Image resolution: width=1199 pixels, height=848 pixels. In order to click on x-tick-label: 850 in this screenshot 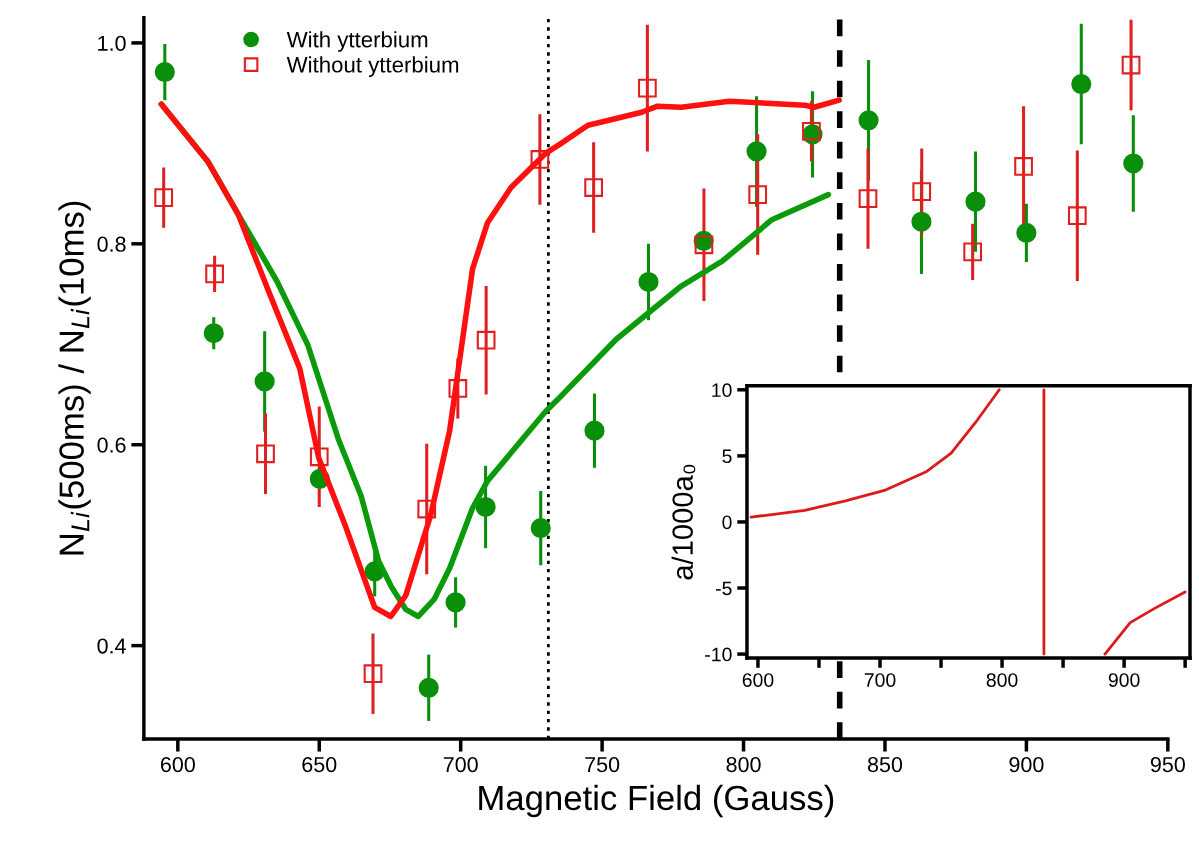, I will do `click(885, 764)`.